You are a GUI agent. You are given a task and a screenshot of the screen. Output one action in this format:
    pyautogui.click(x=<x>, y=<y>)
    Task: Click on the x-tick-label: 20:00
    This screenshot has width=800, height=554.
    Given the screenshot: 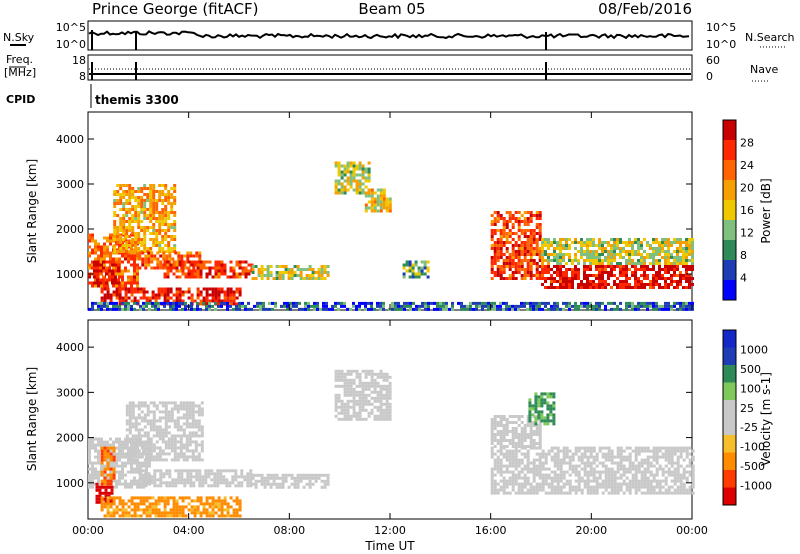 What is the action you would take?
    pyautogui.click(x=591, y=530)
    